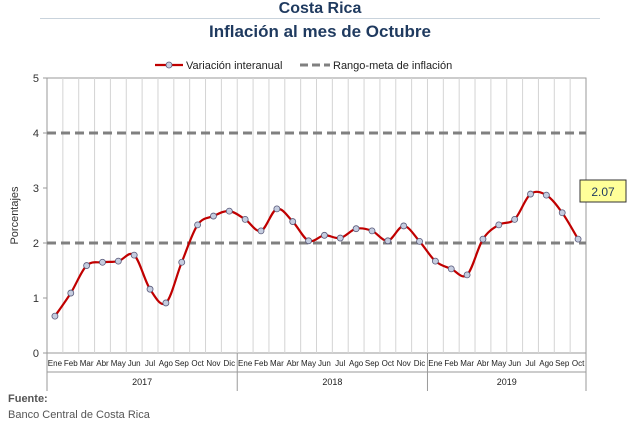  I want to click on source-text: Banco Central de Costa Rica, so click(79, 415).